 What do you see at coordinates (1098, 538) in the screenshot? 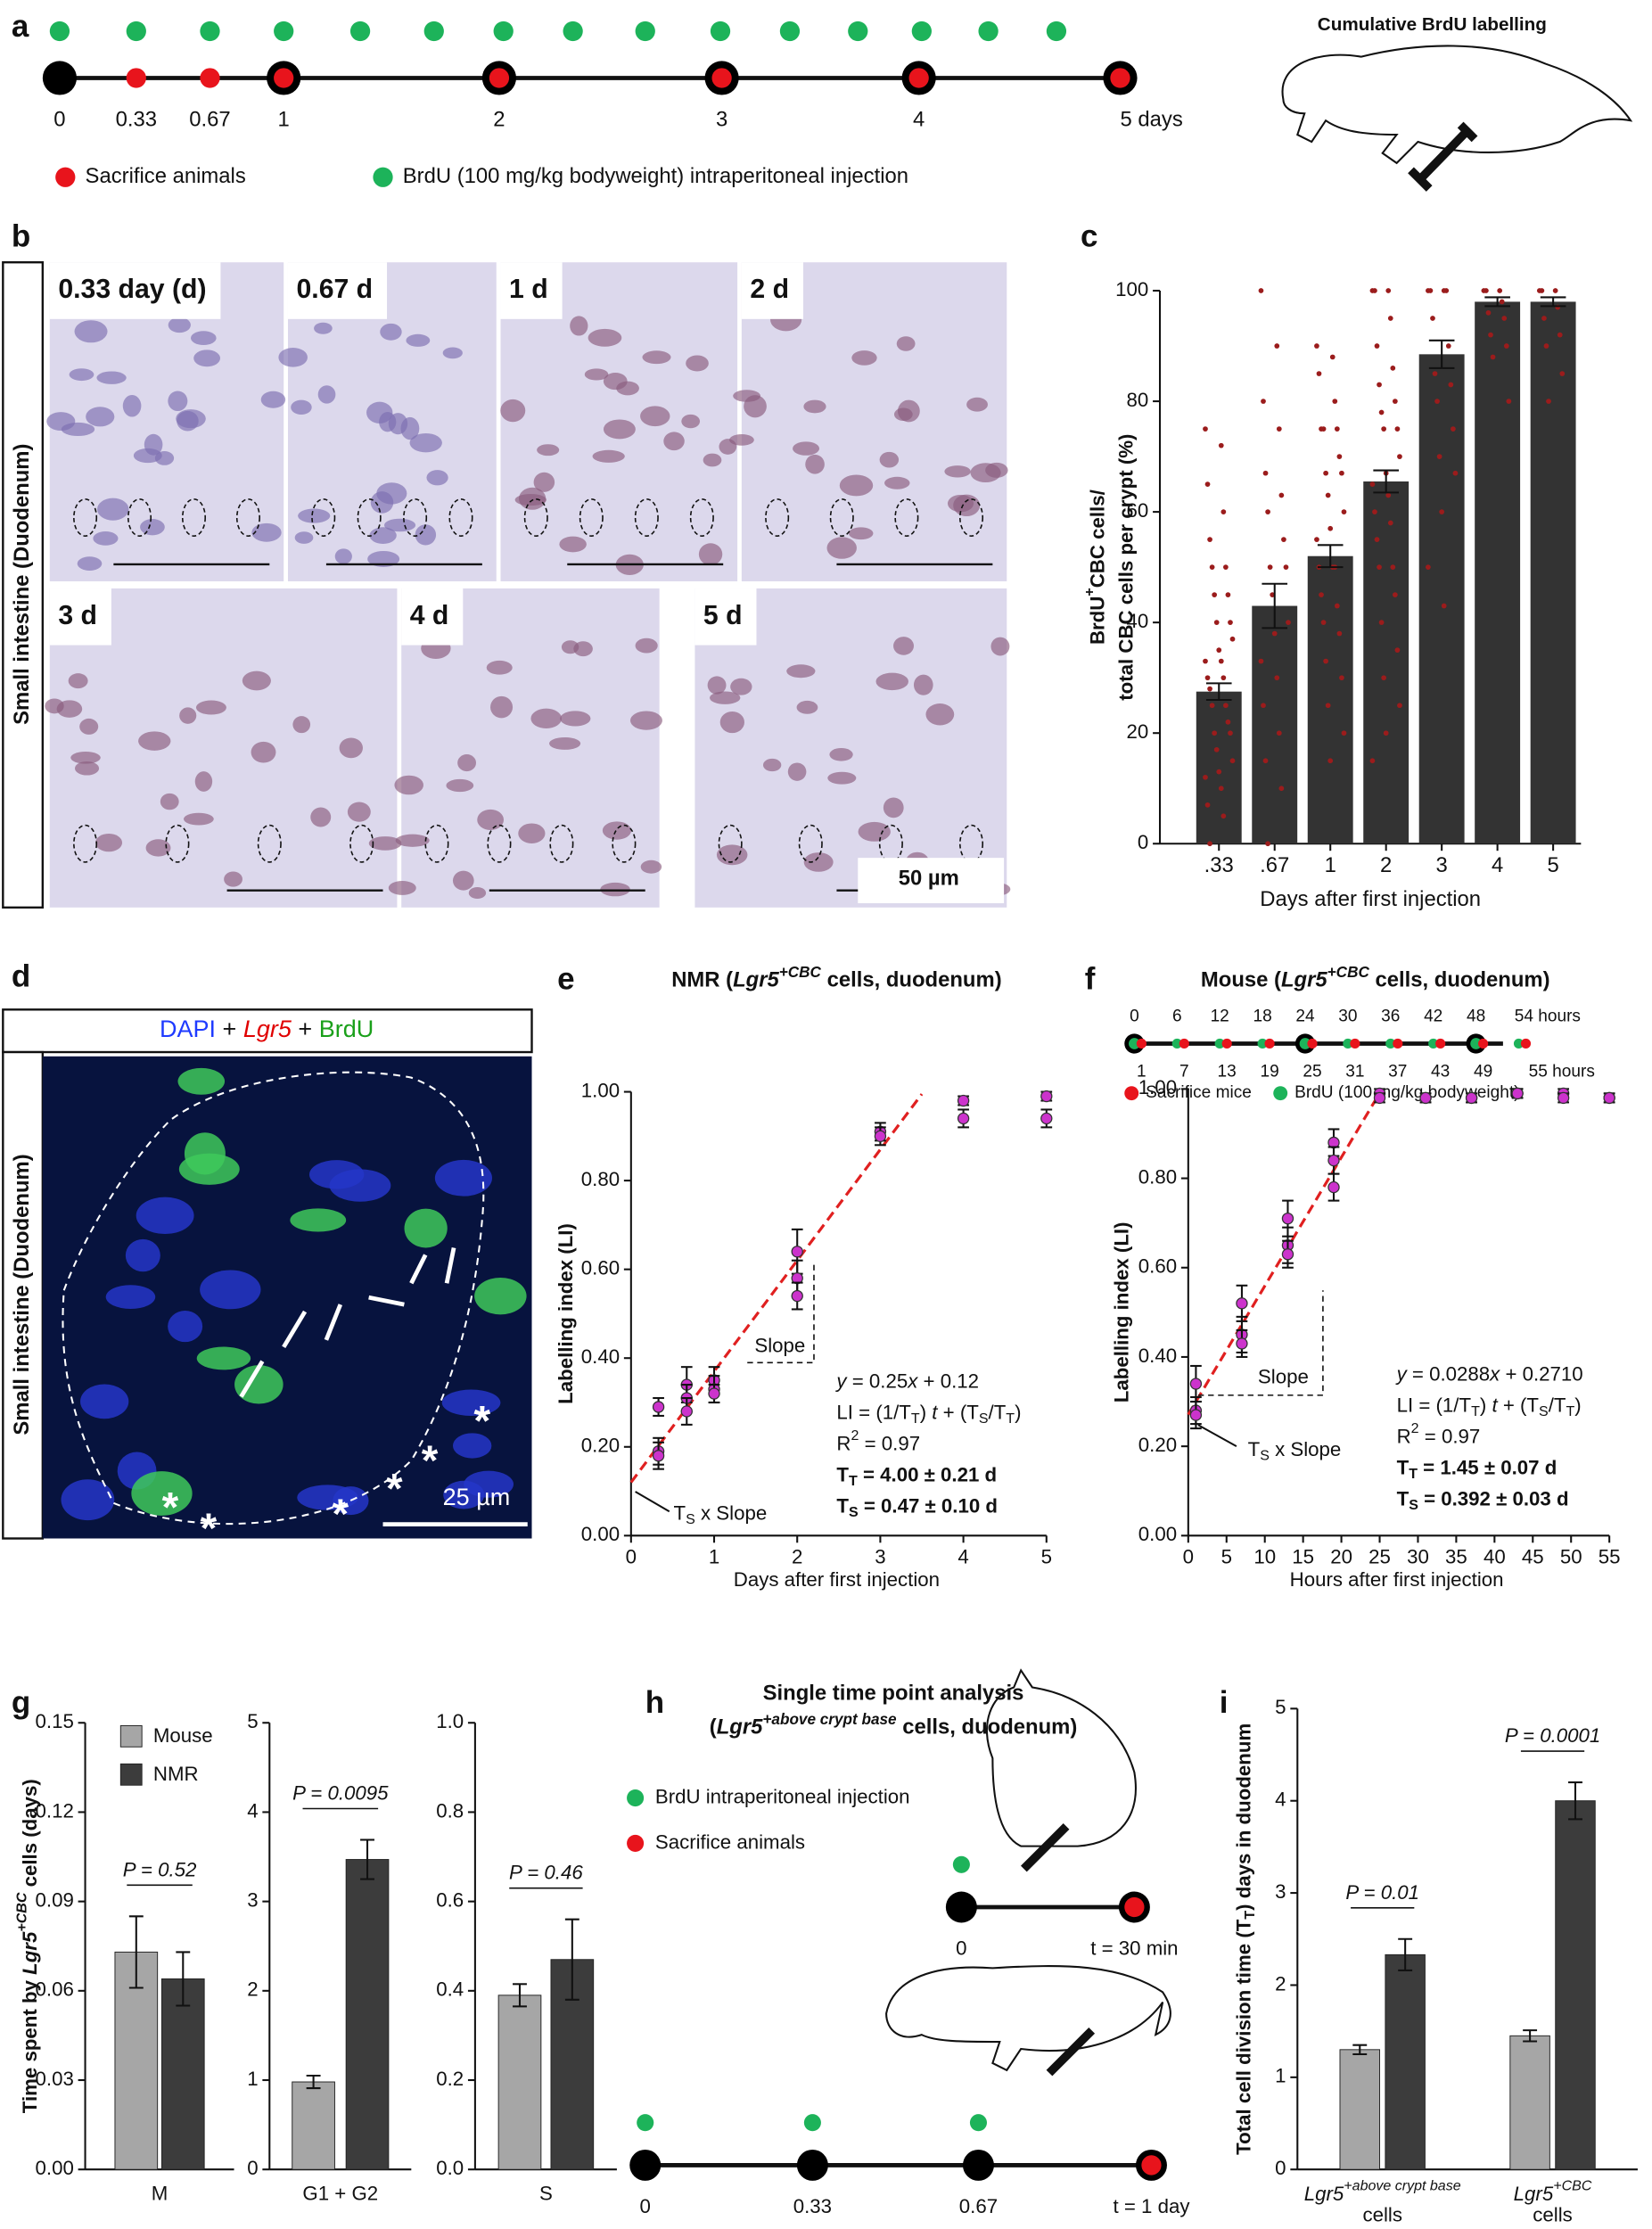
I see `text-run: CBC cells/` at bounding box center [1098, 538].